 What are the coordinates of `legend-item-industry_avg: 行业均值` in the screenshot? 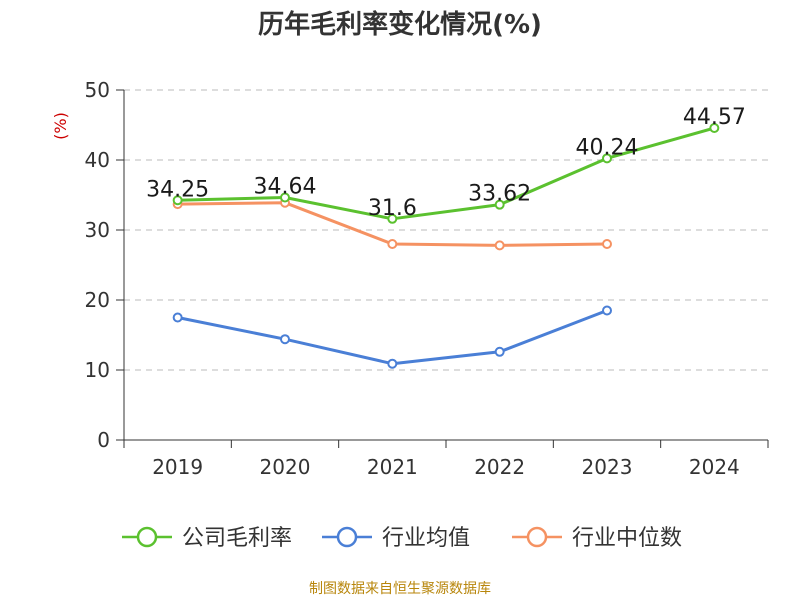 It's located at (396, 538).